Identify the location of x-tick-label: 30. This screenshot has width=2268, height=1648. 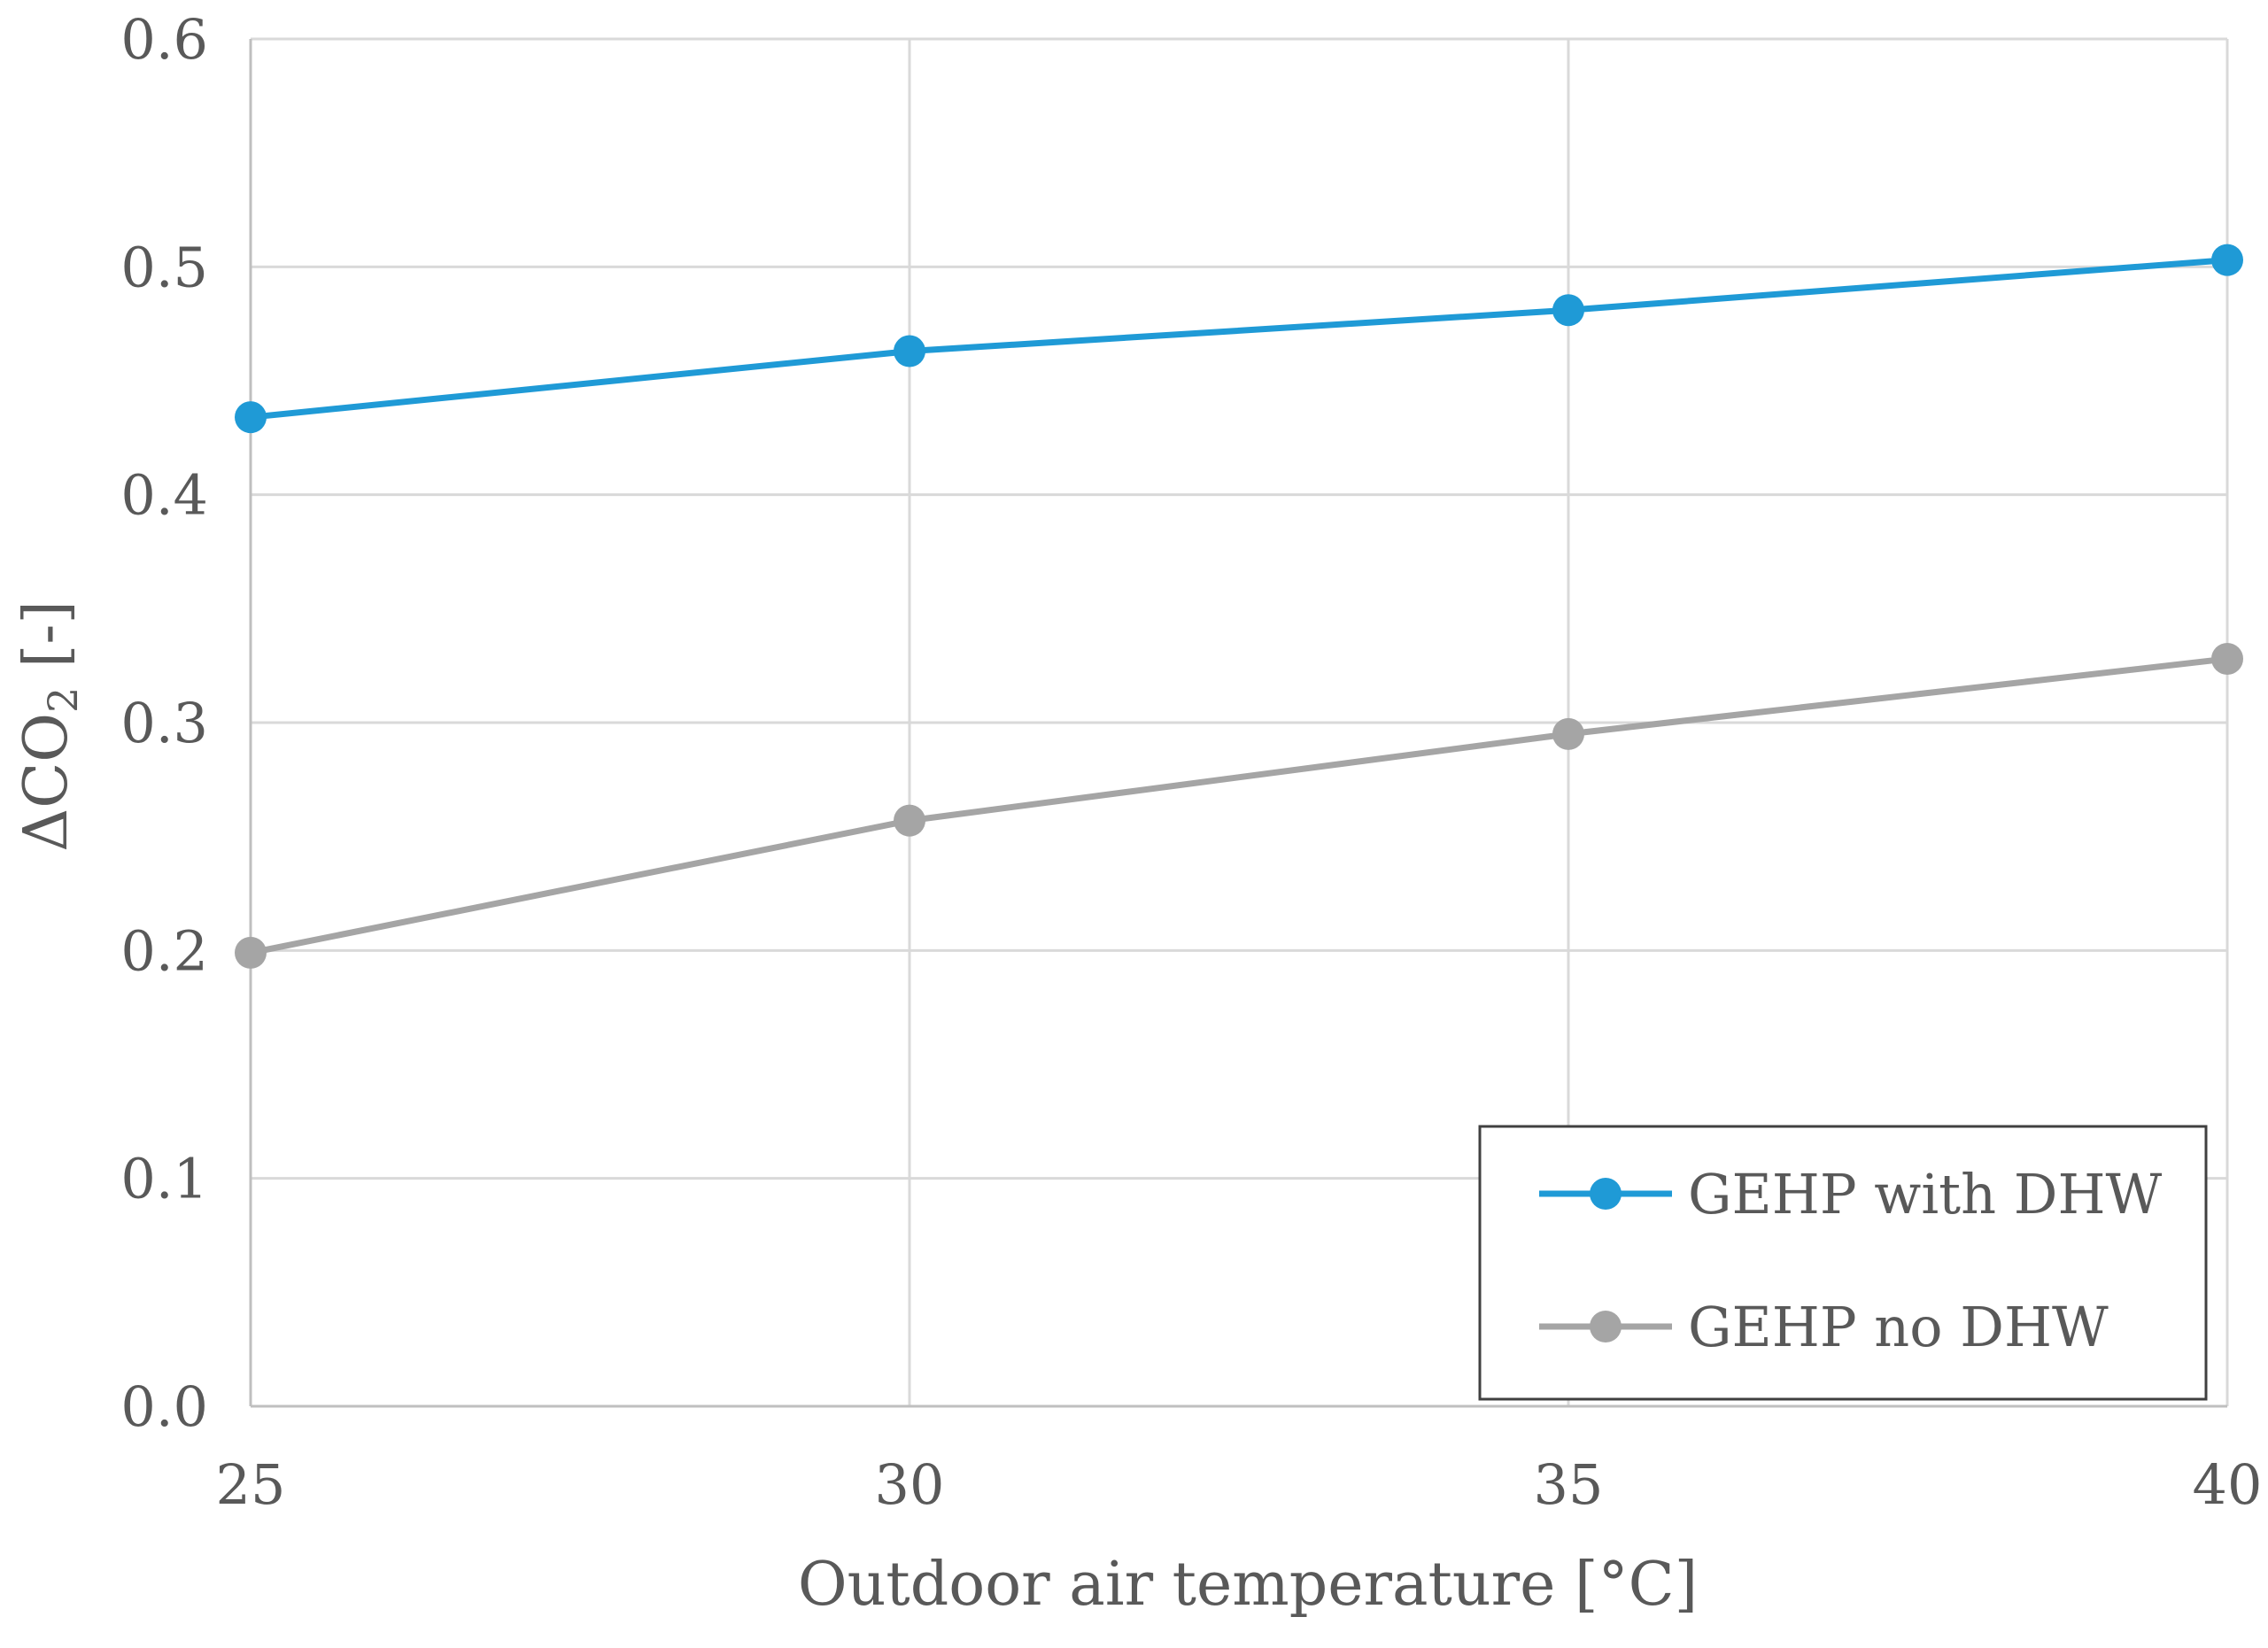
(910, 1485).